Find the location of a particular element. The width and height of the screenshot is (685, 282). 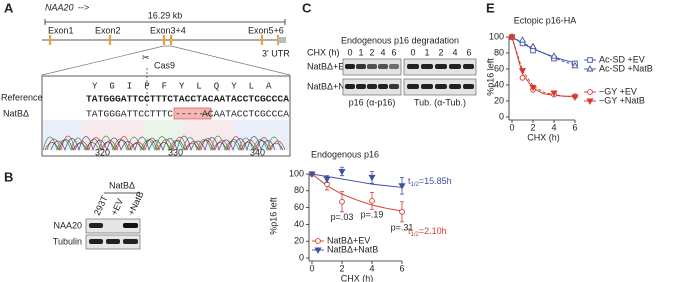

trace-position: 320 is located at coordinates (102, 152).